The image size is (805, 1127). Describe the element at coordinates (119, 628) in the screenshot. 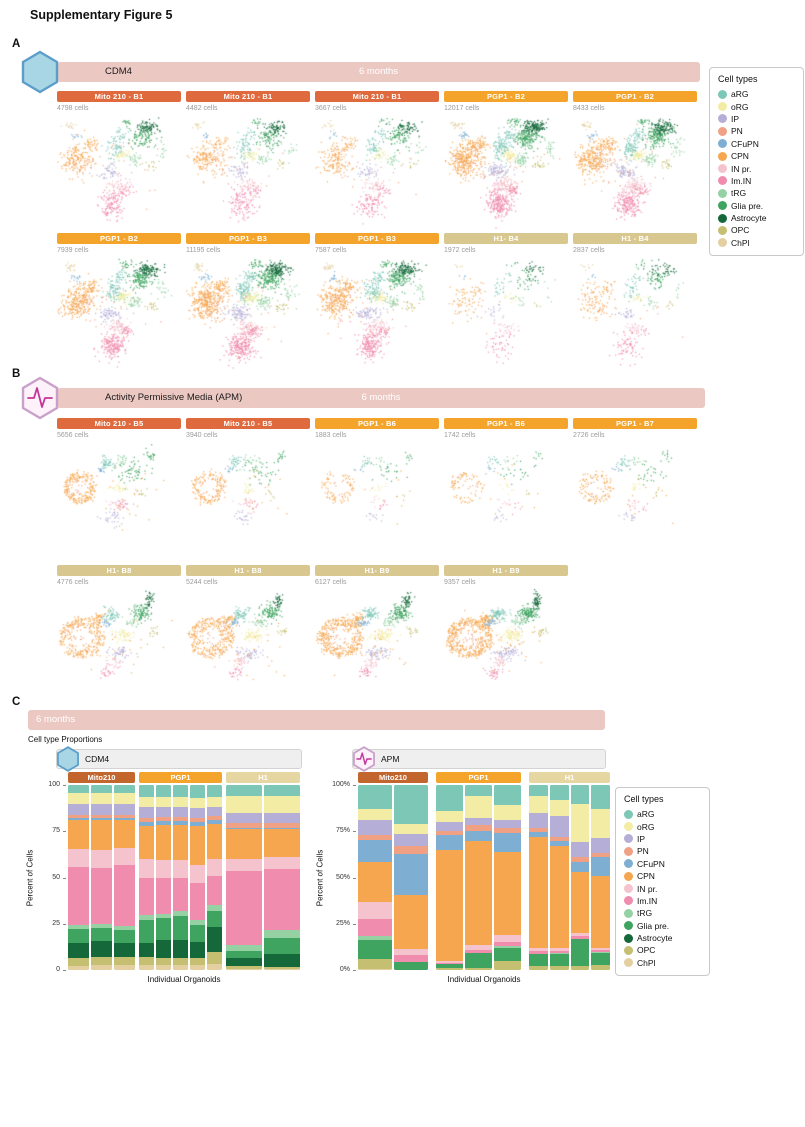

I see `umap-panel: H1- B8 4776 cells` at that location.